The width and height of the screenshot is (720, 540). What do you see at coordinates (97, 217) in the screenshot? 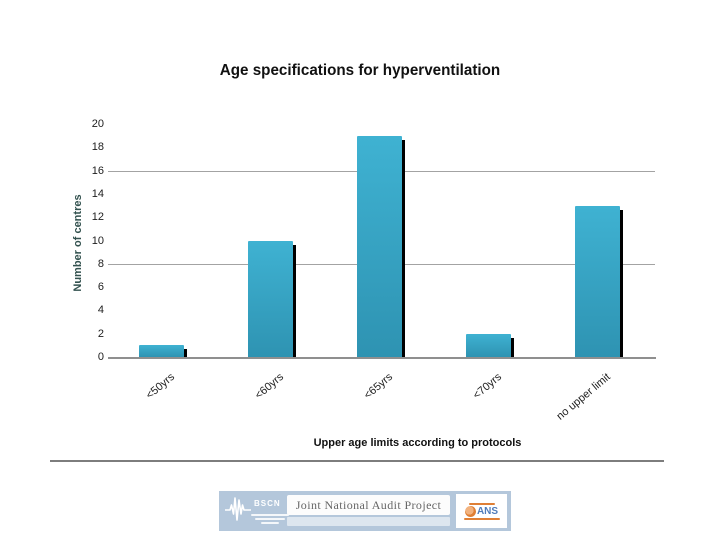
I see `y-tick-label-12: 12` at bounding box center [97, 217].